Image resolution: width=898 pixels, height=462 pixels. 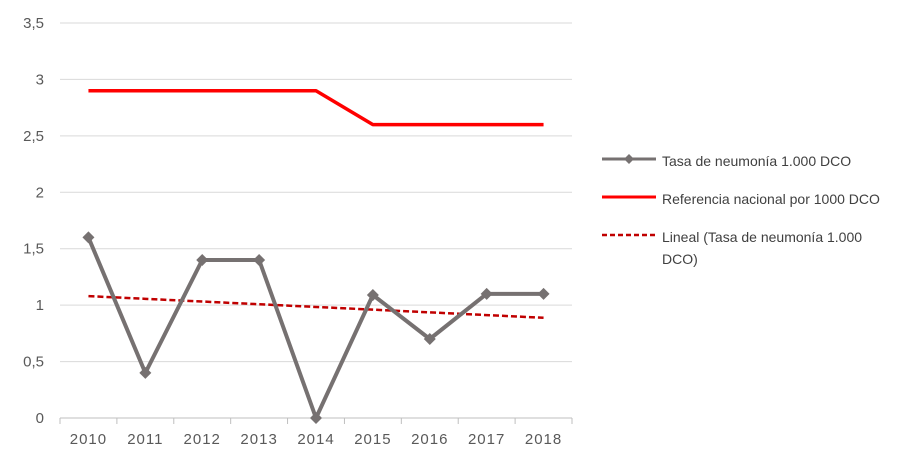 What do you see at coordinates (40, 79) in the screenshot?
I see `y-tick-label: 3` at bounding box center [40, 79].